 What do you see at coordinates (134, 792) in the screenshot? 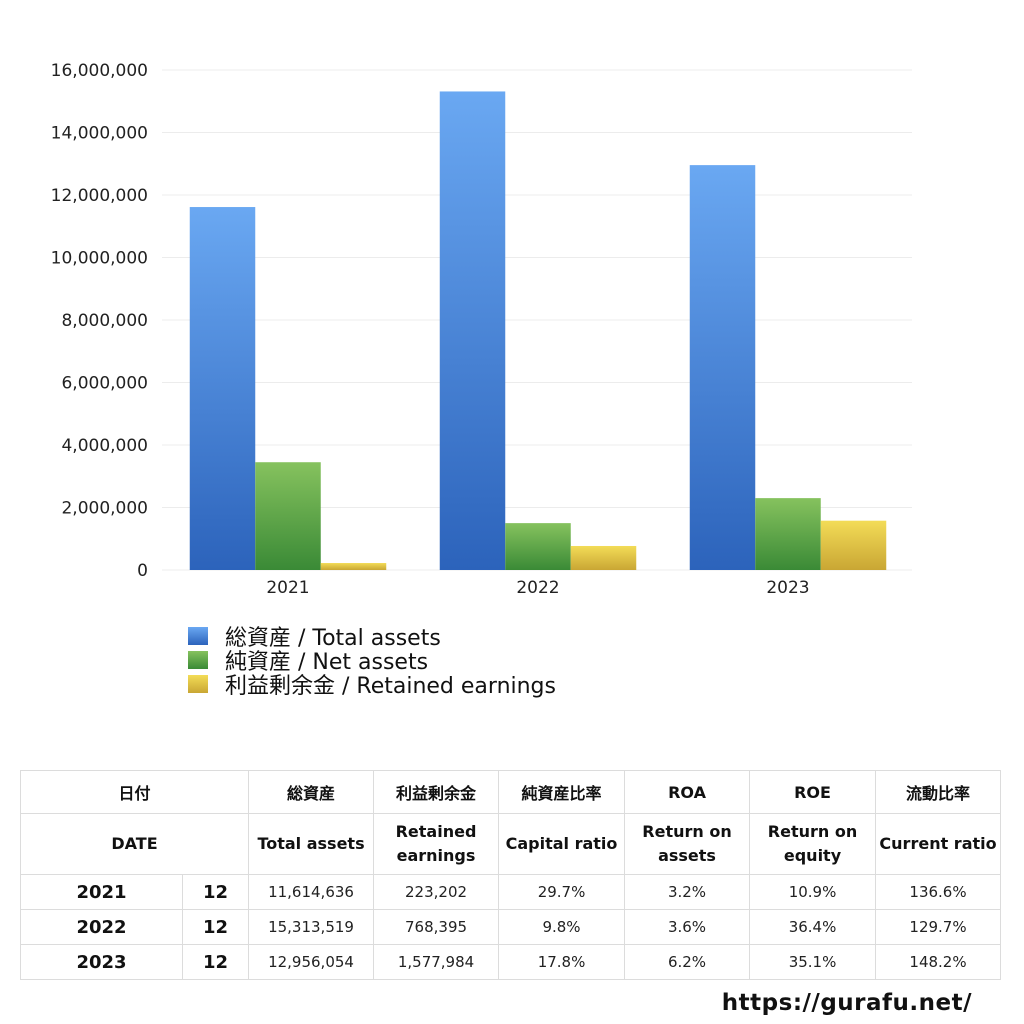
I see `header-date-jp: 日付` at bounding box center [134, 792].